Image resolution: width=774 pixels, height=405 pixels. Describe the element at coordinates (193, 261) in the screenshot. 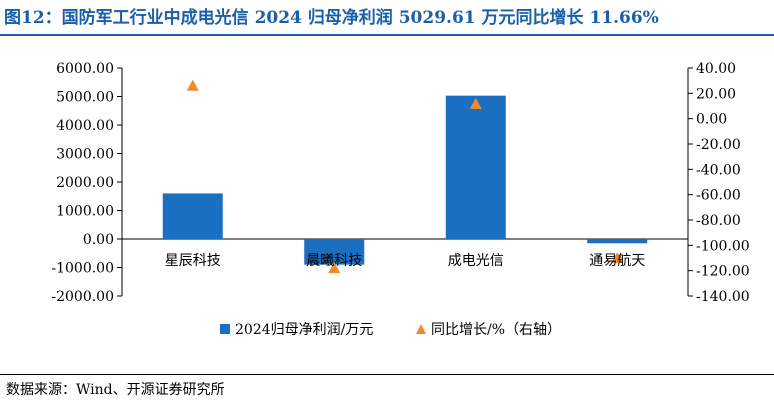

I see `category-label: 星辰科技` at that location.